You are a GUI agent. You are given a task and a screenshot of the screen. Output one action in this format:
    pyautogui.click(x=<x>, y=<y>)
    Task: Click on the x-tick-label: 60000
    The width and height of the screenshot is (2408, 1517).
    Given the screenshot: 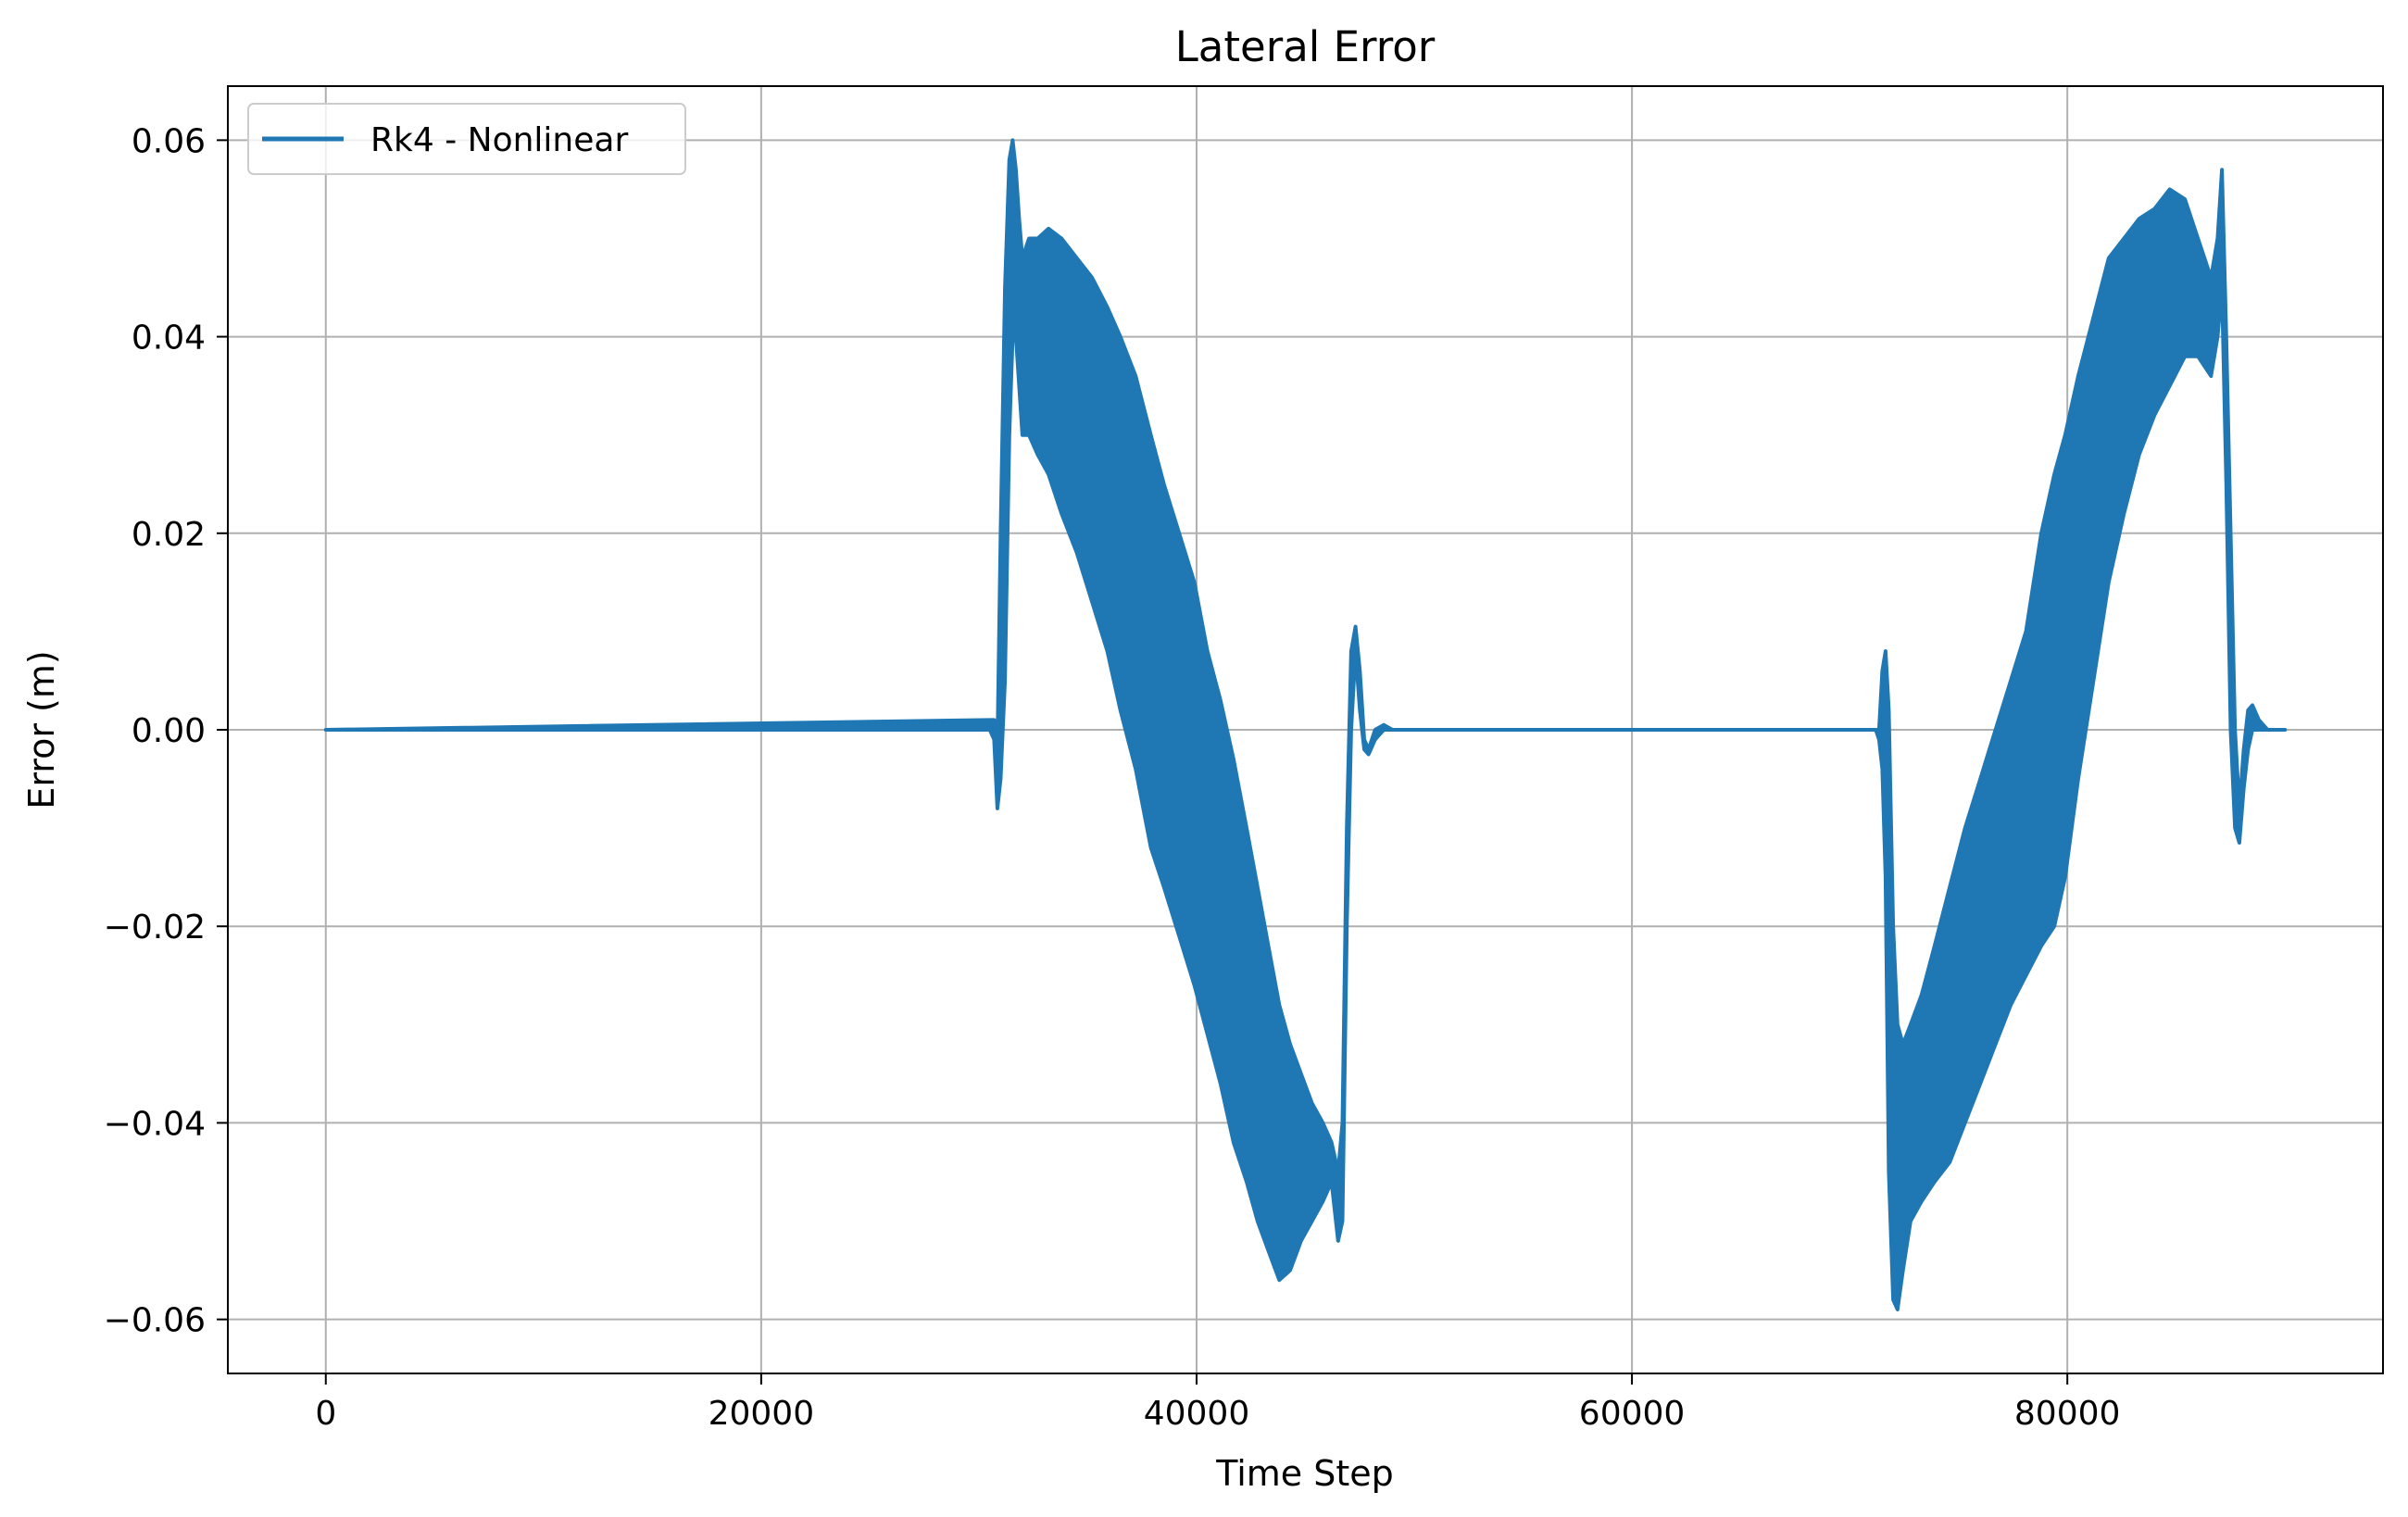 What is the action you would take?
    pyautogui.click(x=1632, y=1414)
    